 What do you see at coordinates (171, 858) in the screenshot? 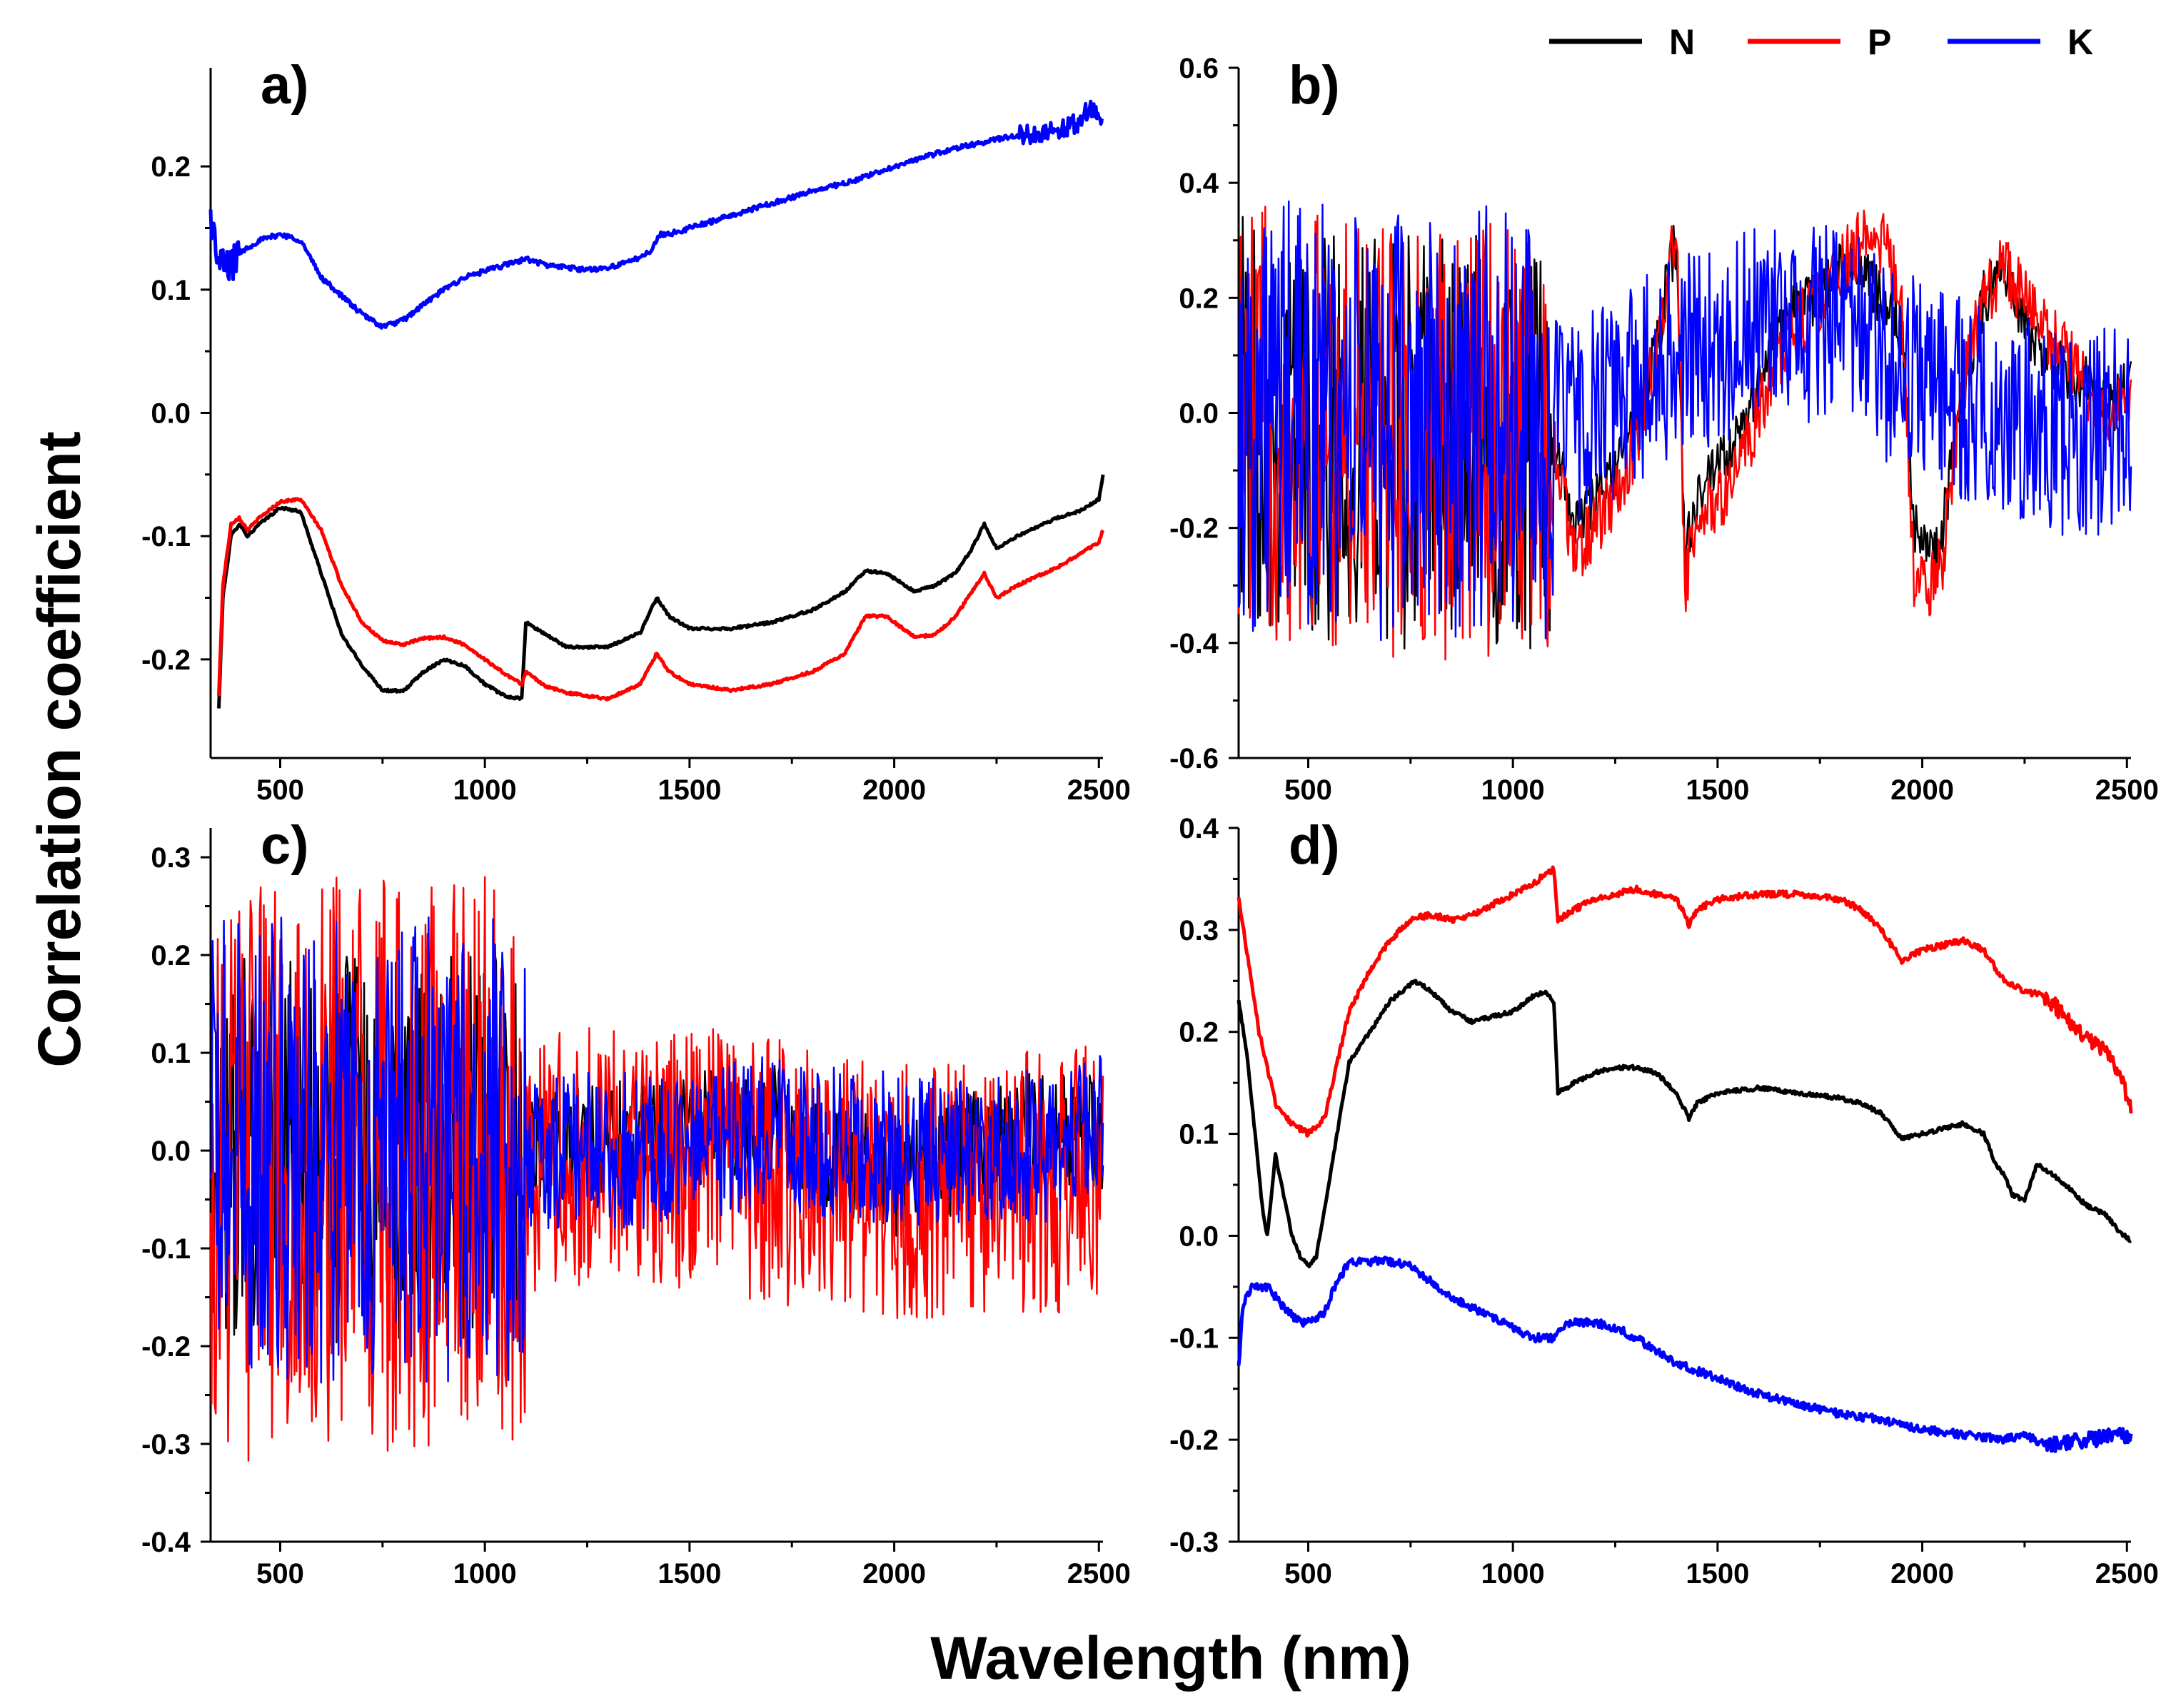
I see `y-tick-label-c: 0.3` at bounding box center [171, 858].